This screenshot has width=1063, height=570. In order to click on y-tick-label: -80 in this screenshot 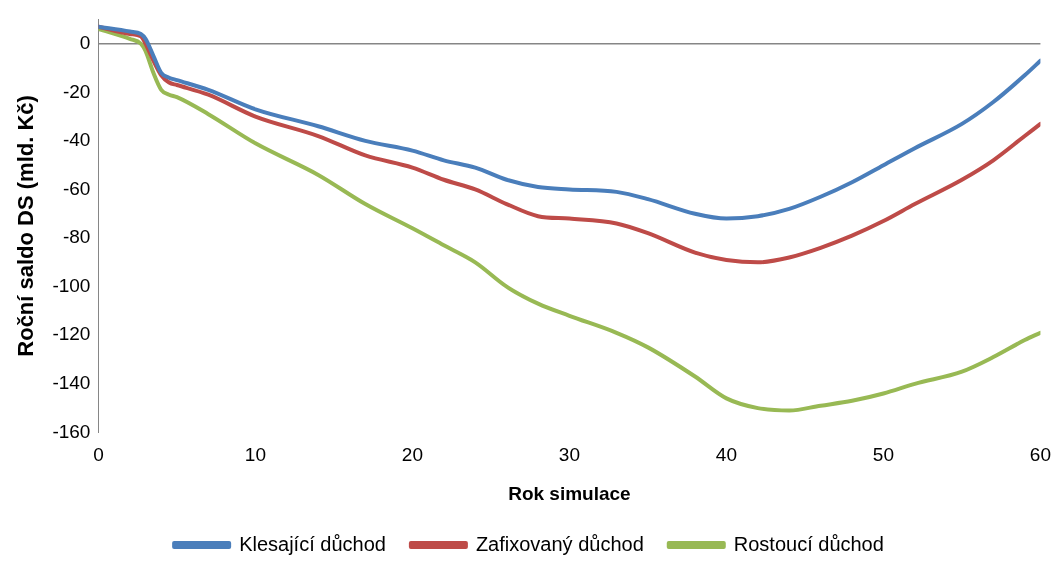, I will do `click(76, 237)`.